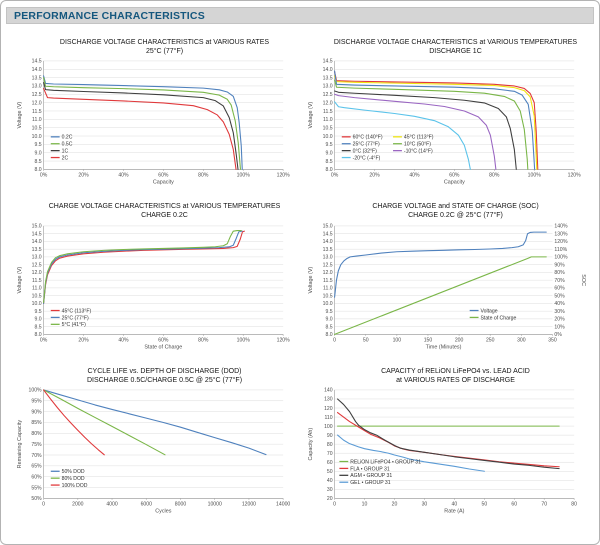 The height and width of the screenshot is (545, 600). Describe the element at coordinates (164, 380) in the screenshot. I see `chart-subtitle: DISCHARGE 0.5C/CHARGE 0.5C @ 25°C (77°F)` at that location.